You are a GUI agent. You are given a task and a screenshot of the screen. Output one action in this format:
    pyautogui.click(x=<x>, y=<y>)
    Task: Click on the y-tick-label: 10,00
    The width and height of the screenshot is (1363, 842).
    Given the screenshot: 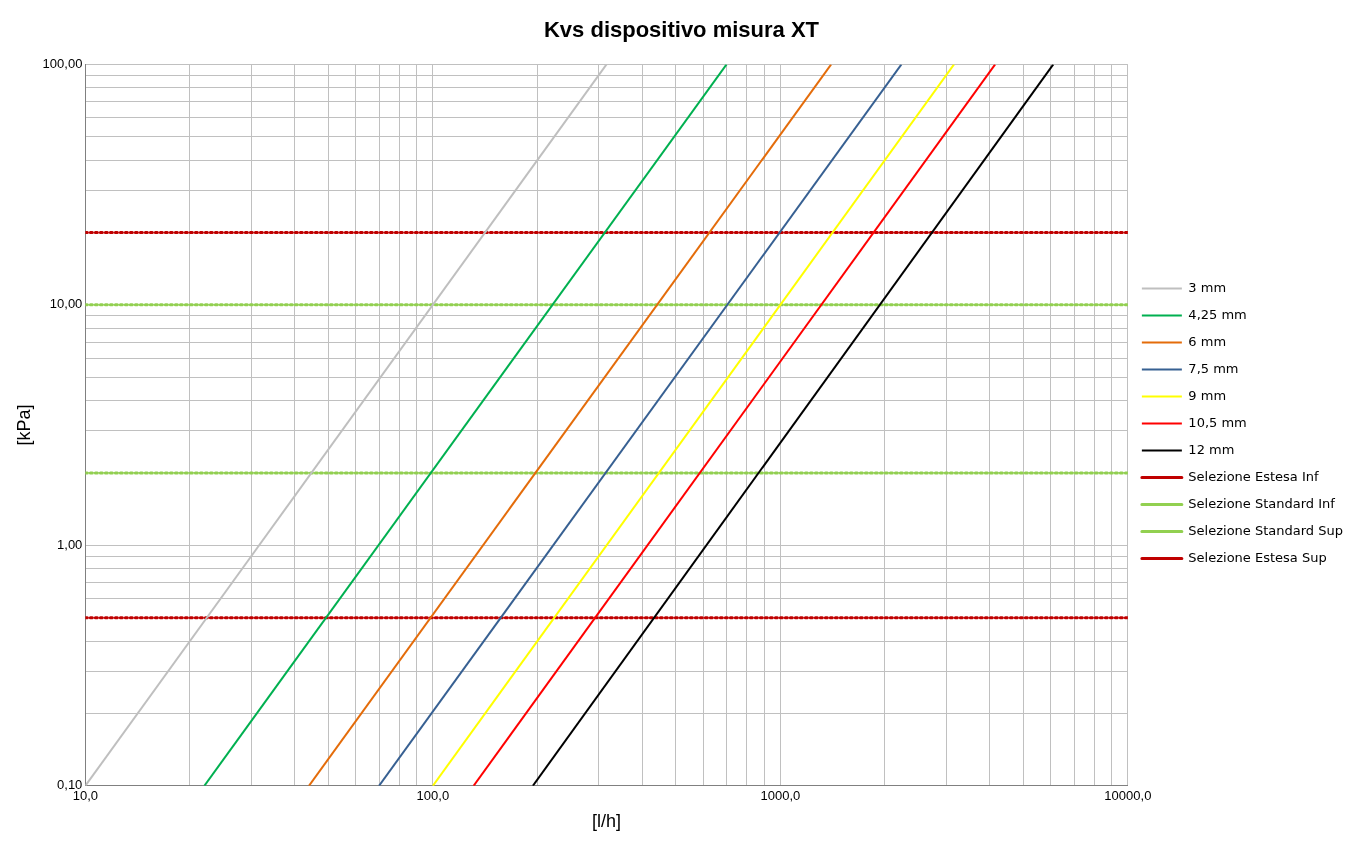 What is the action you would take?
    pyautogui.click(x=66, y=304)
    